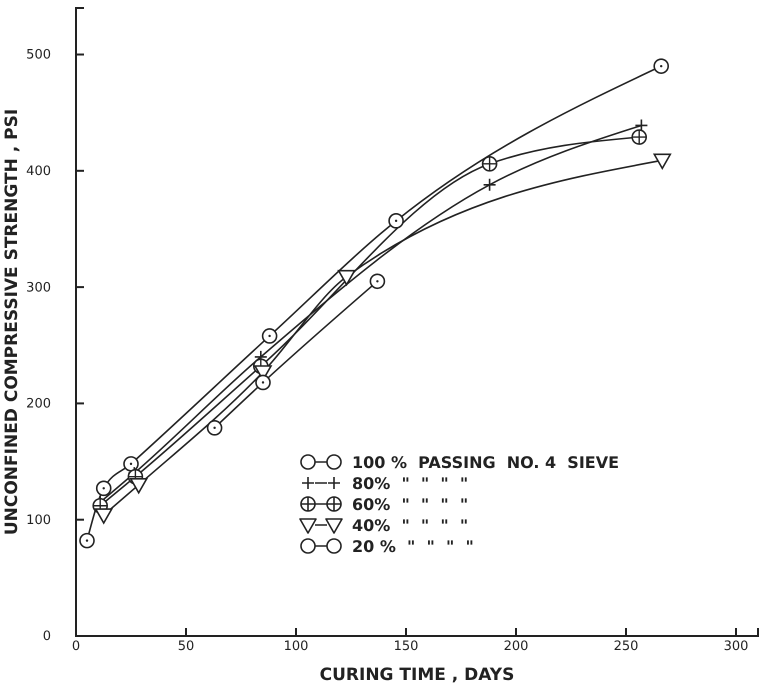  Describe the element at coordinates (417, 675) in the screenshot. I see `x-axis-title: CURING TIME , DAYS` at that location.